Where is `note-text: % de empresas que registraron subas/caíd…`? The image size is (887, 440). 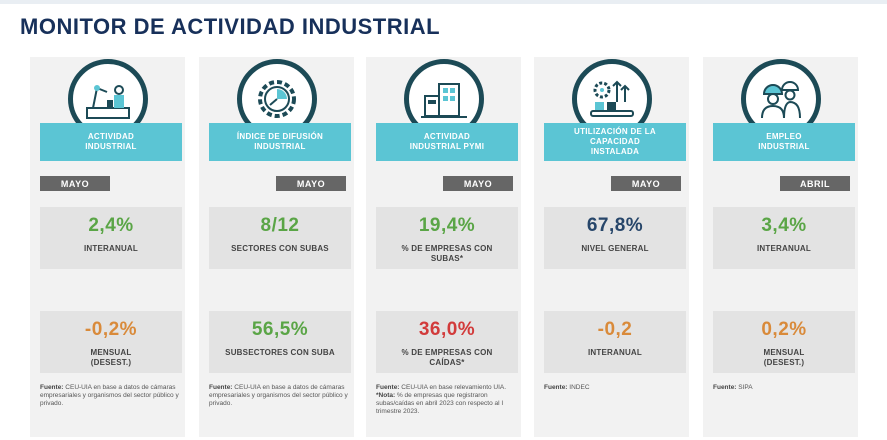
note-text: % de empresas que registraron subas/caíd… is located at coordinates (440, 403).